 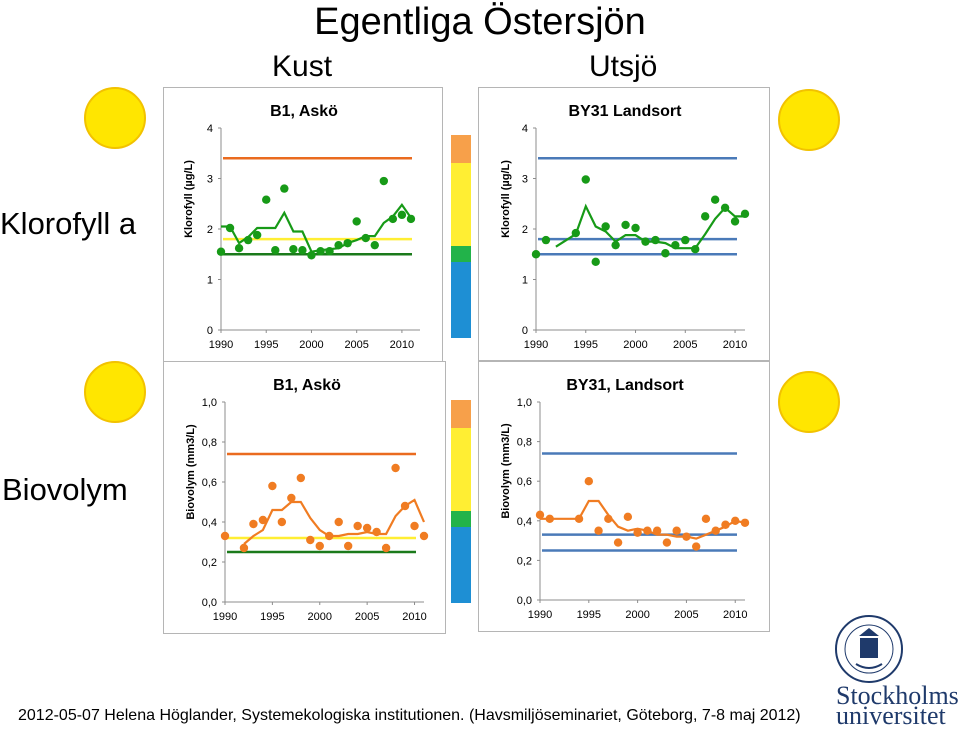 What do you see at coordinates (809, 402) in the screenshot?
I see `status-circle-offshore-biovolume` at bounding box center [809, 402].